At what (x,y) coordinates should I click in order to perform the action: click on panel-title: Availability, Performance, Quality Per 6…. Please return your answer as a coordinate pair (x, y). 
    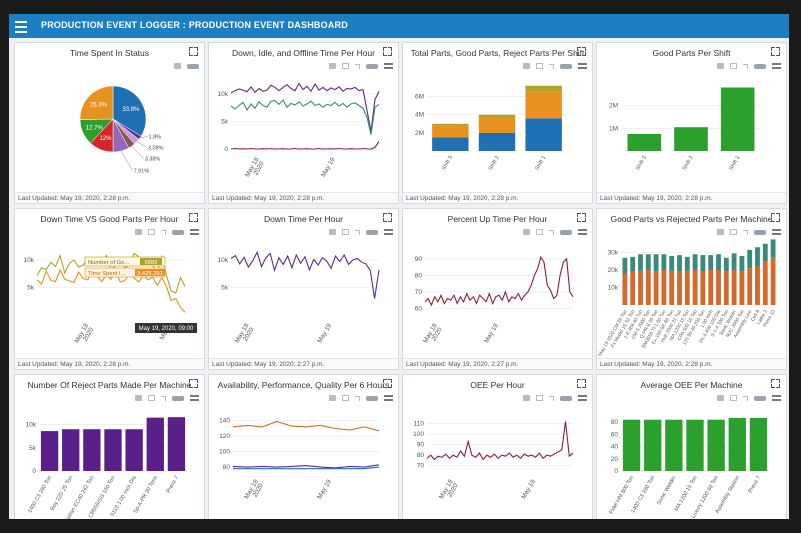
    Looking at the image, I should click on (303, 385).